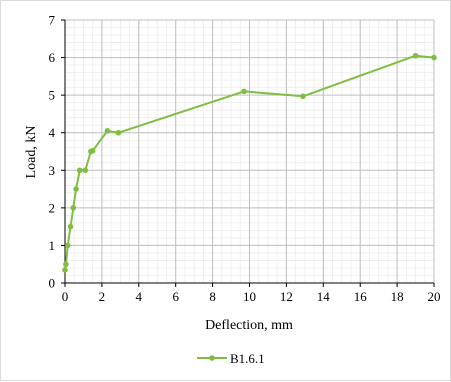  I want to click on y-tick-label: 5, so click(52, 95).